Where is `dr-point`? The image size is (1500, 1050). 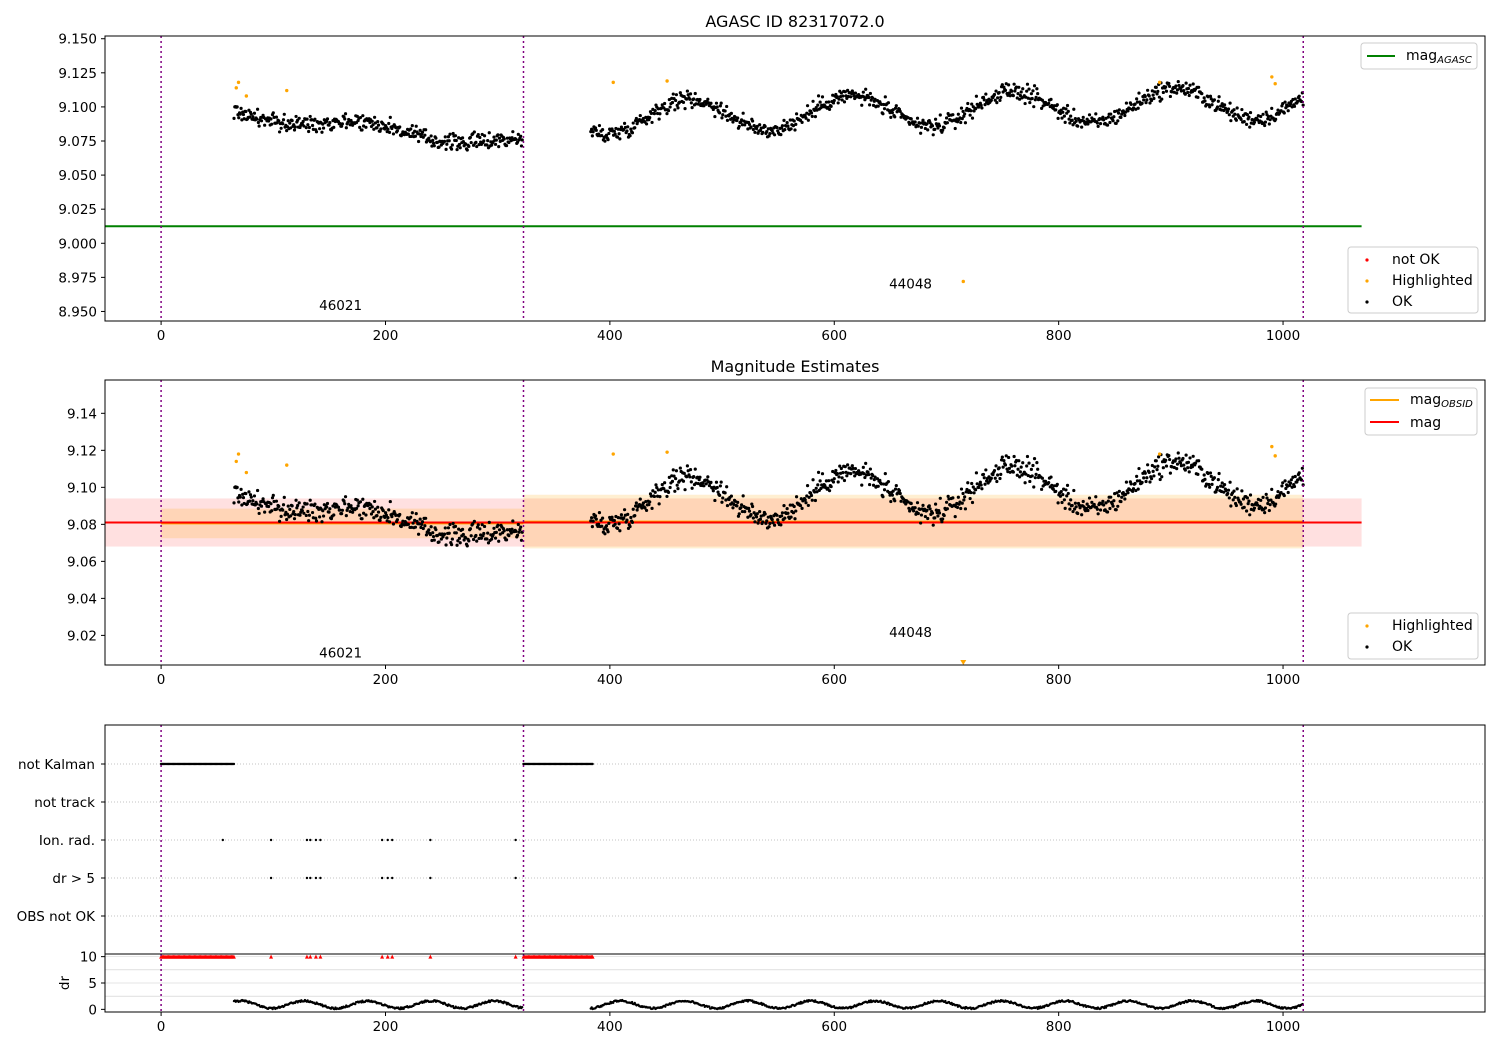 dr-point is located at coordinates (1104, 1008).